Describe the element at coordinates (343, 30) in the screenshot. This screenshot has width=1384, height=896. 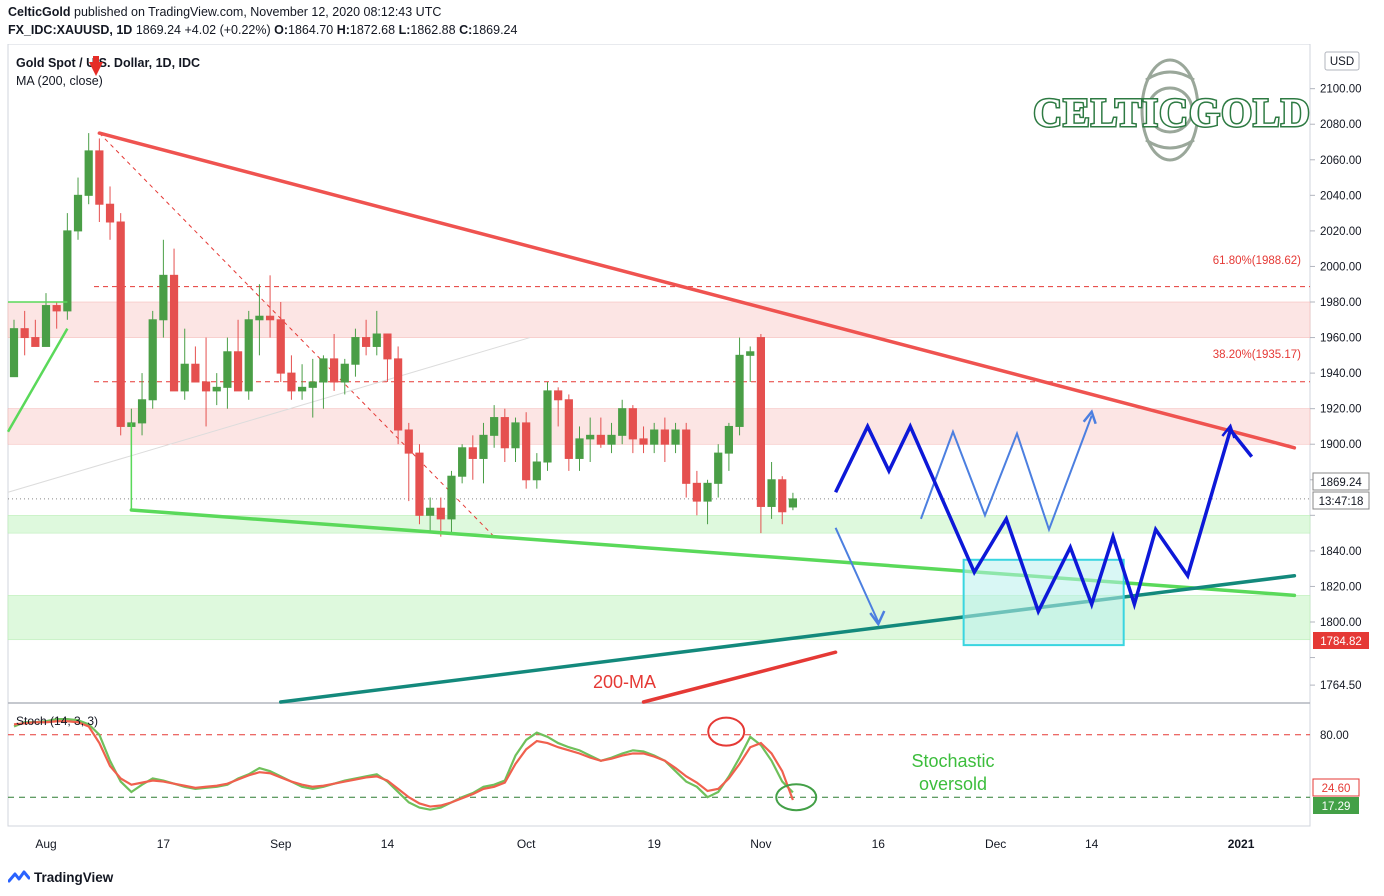
I see `high-label: H:` at that location.